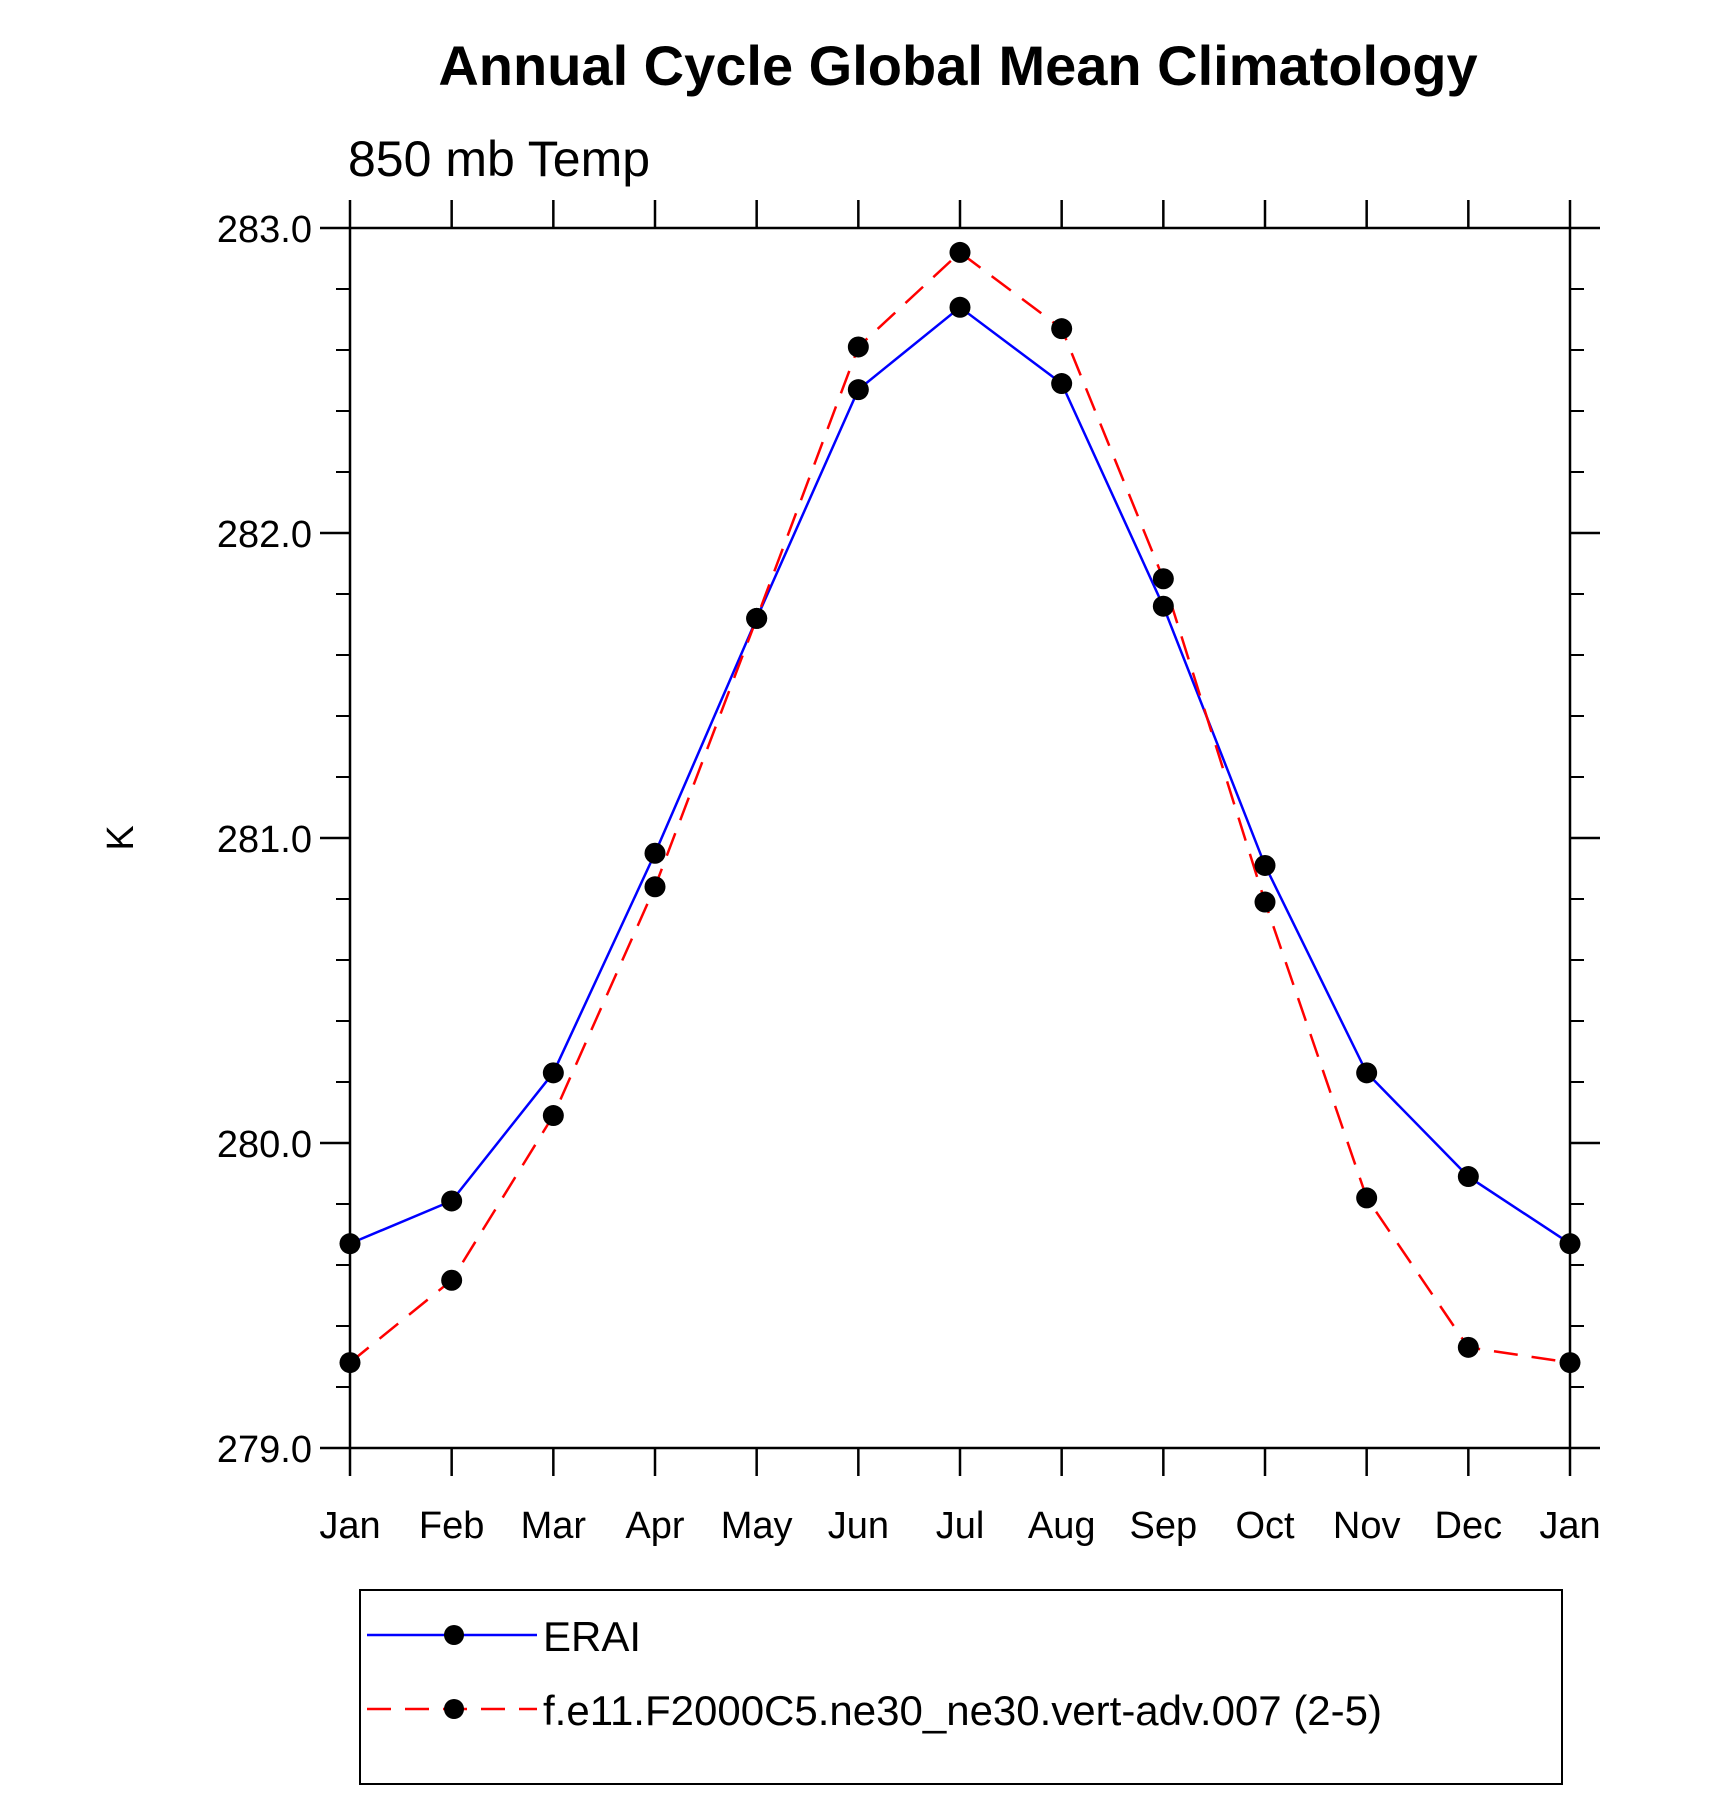 Image resolution: width=1710 pixels, height=1797 pixels. I want to click on y-tick-label: 281.0, so click(264, 840).